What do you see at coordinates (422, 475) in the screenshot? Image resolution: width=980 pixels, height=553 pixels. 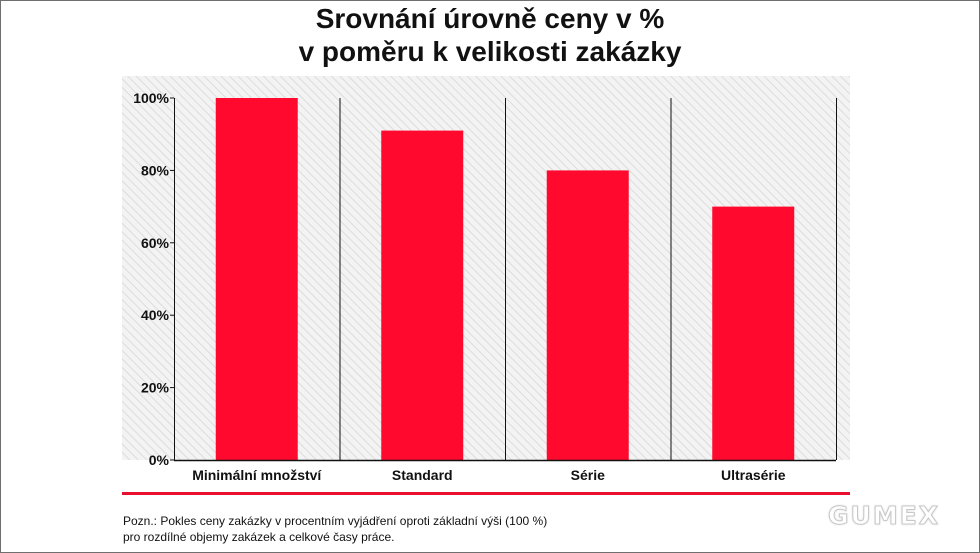 I see `x-tick-label: Standard` at bounding box center [422, 475].